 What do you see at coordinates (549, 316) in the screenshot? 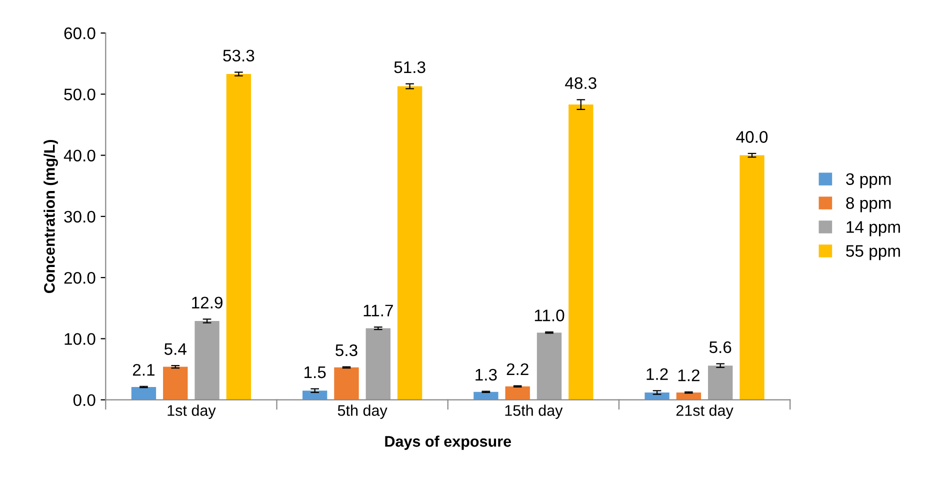
I see `data-label: 11.0` at bounding box center [549, 316].